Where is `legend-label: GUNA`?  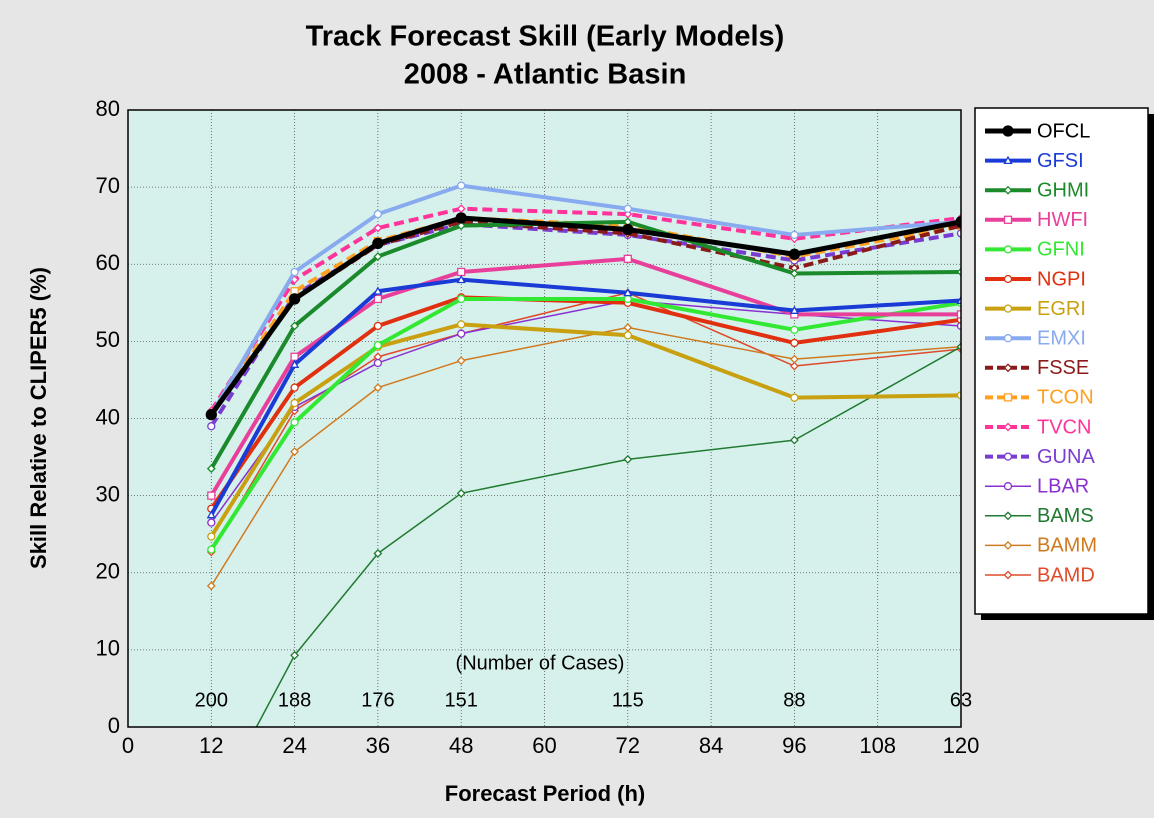 legend-label: GUNA is located at coordinates (1066, 457).